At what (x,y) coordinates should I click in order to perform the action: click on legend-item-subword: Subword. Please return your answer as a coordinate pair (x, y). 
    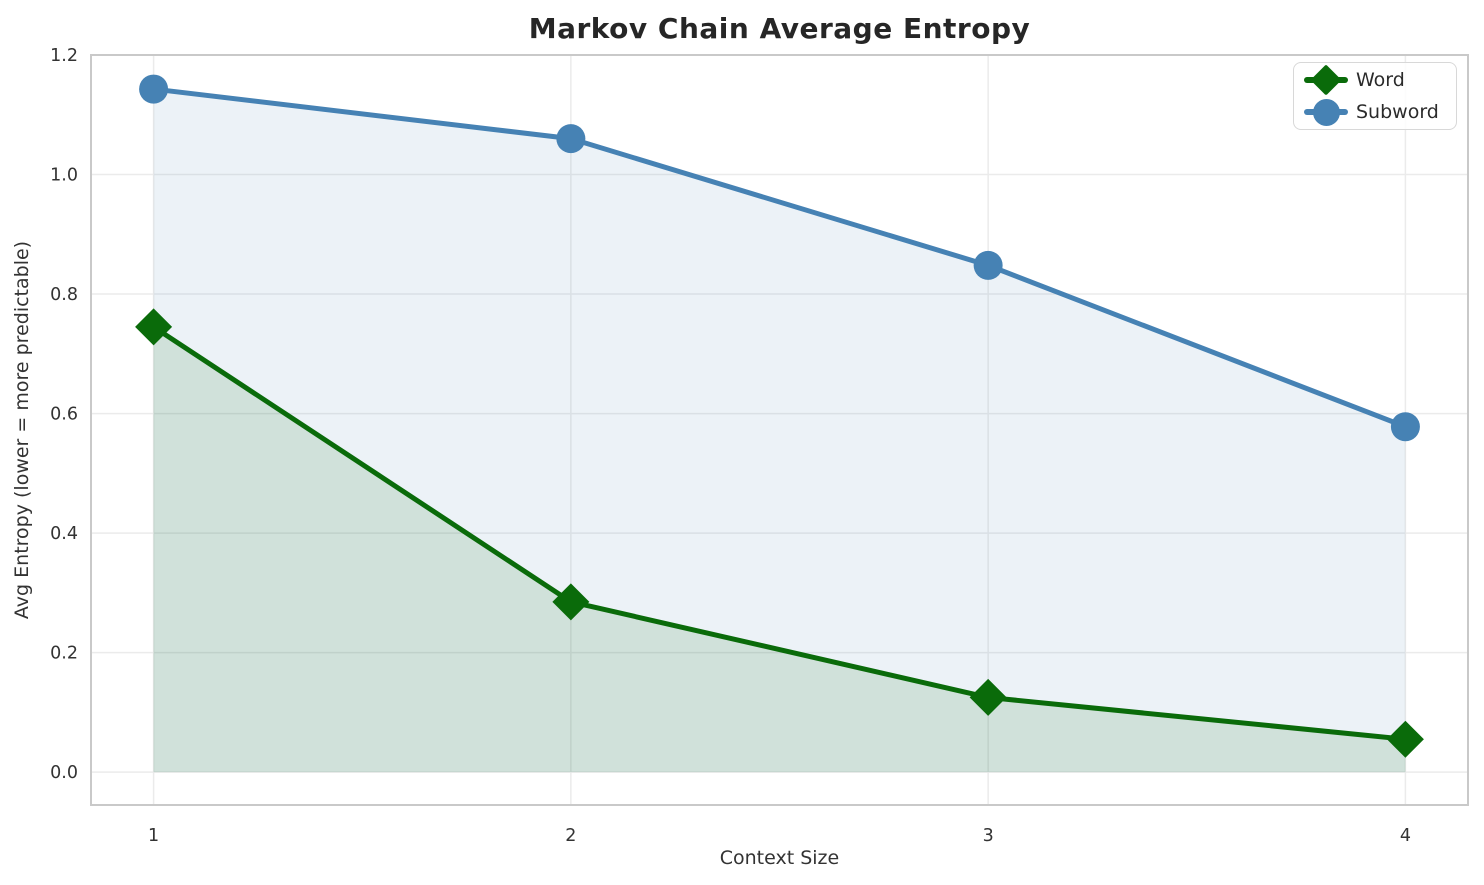
    Looking at the image, I should click on (1375, 112).